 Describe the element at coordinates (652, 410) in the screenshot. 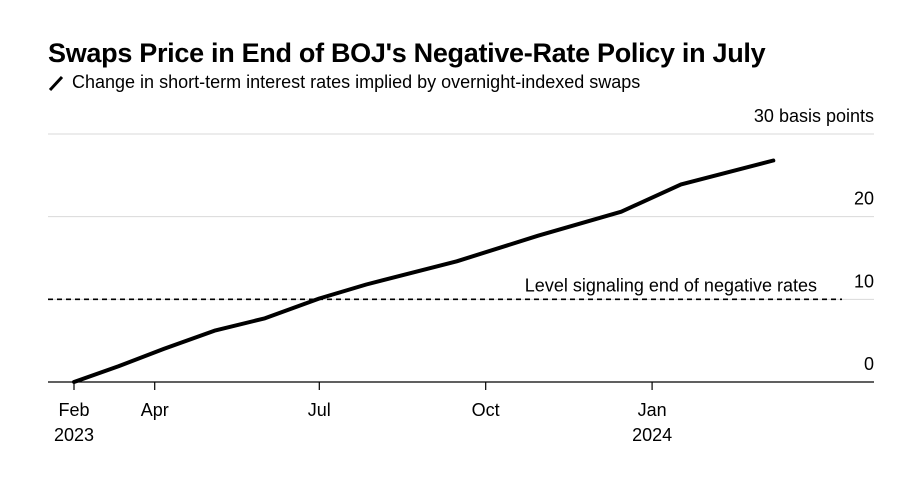

I see `x-tick-label-jan: Jan` at that location.